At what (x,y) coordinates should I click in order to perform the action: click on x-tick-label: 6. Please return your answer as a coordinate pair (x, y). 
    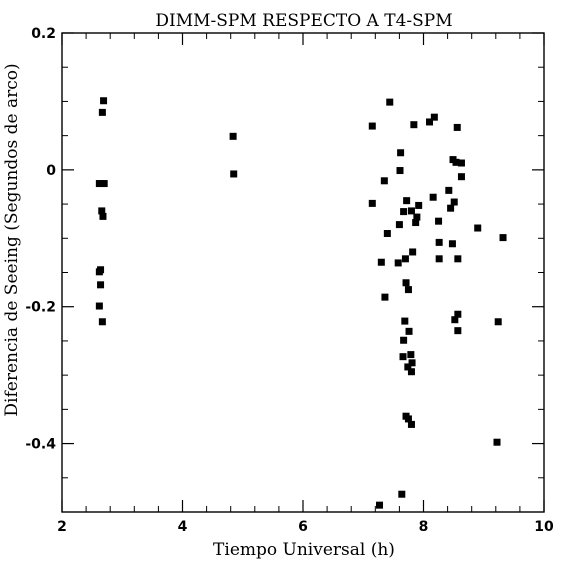
    Looking at the image, I should click on (303, 527).